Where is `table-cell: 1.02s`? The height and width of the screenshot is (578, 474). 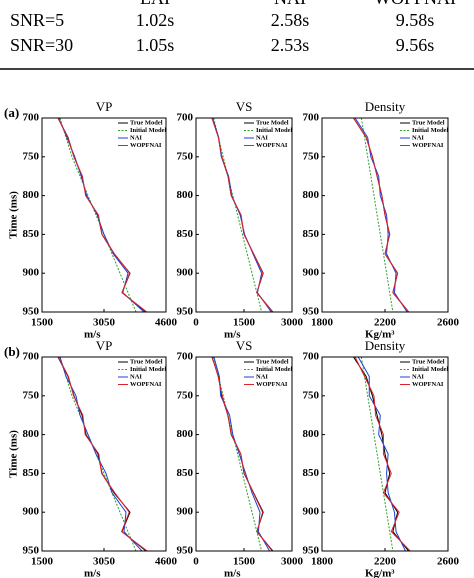
table-cell: 1.02s is located at coordinates (155, 20).